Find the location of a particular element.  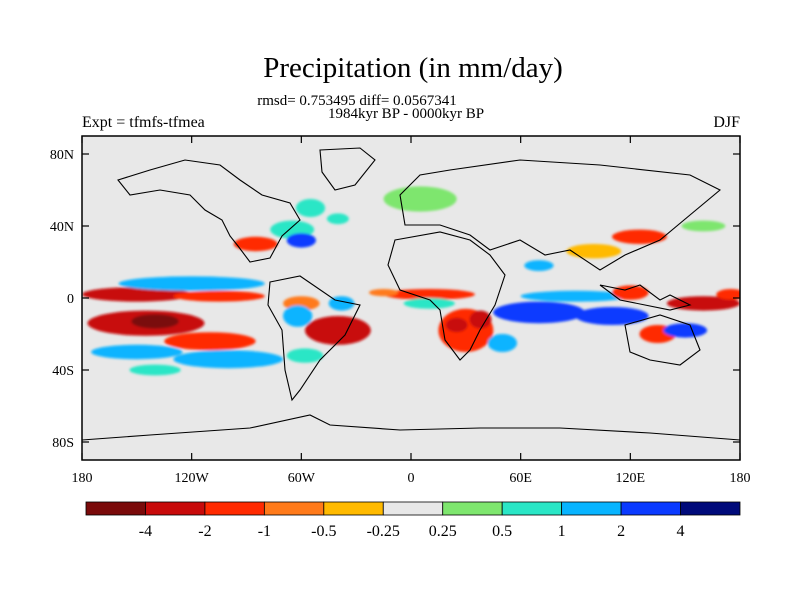

season-label: DJF is located at coordinates (726, 122).